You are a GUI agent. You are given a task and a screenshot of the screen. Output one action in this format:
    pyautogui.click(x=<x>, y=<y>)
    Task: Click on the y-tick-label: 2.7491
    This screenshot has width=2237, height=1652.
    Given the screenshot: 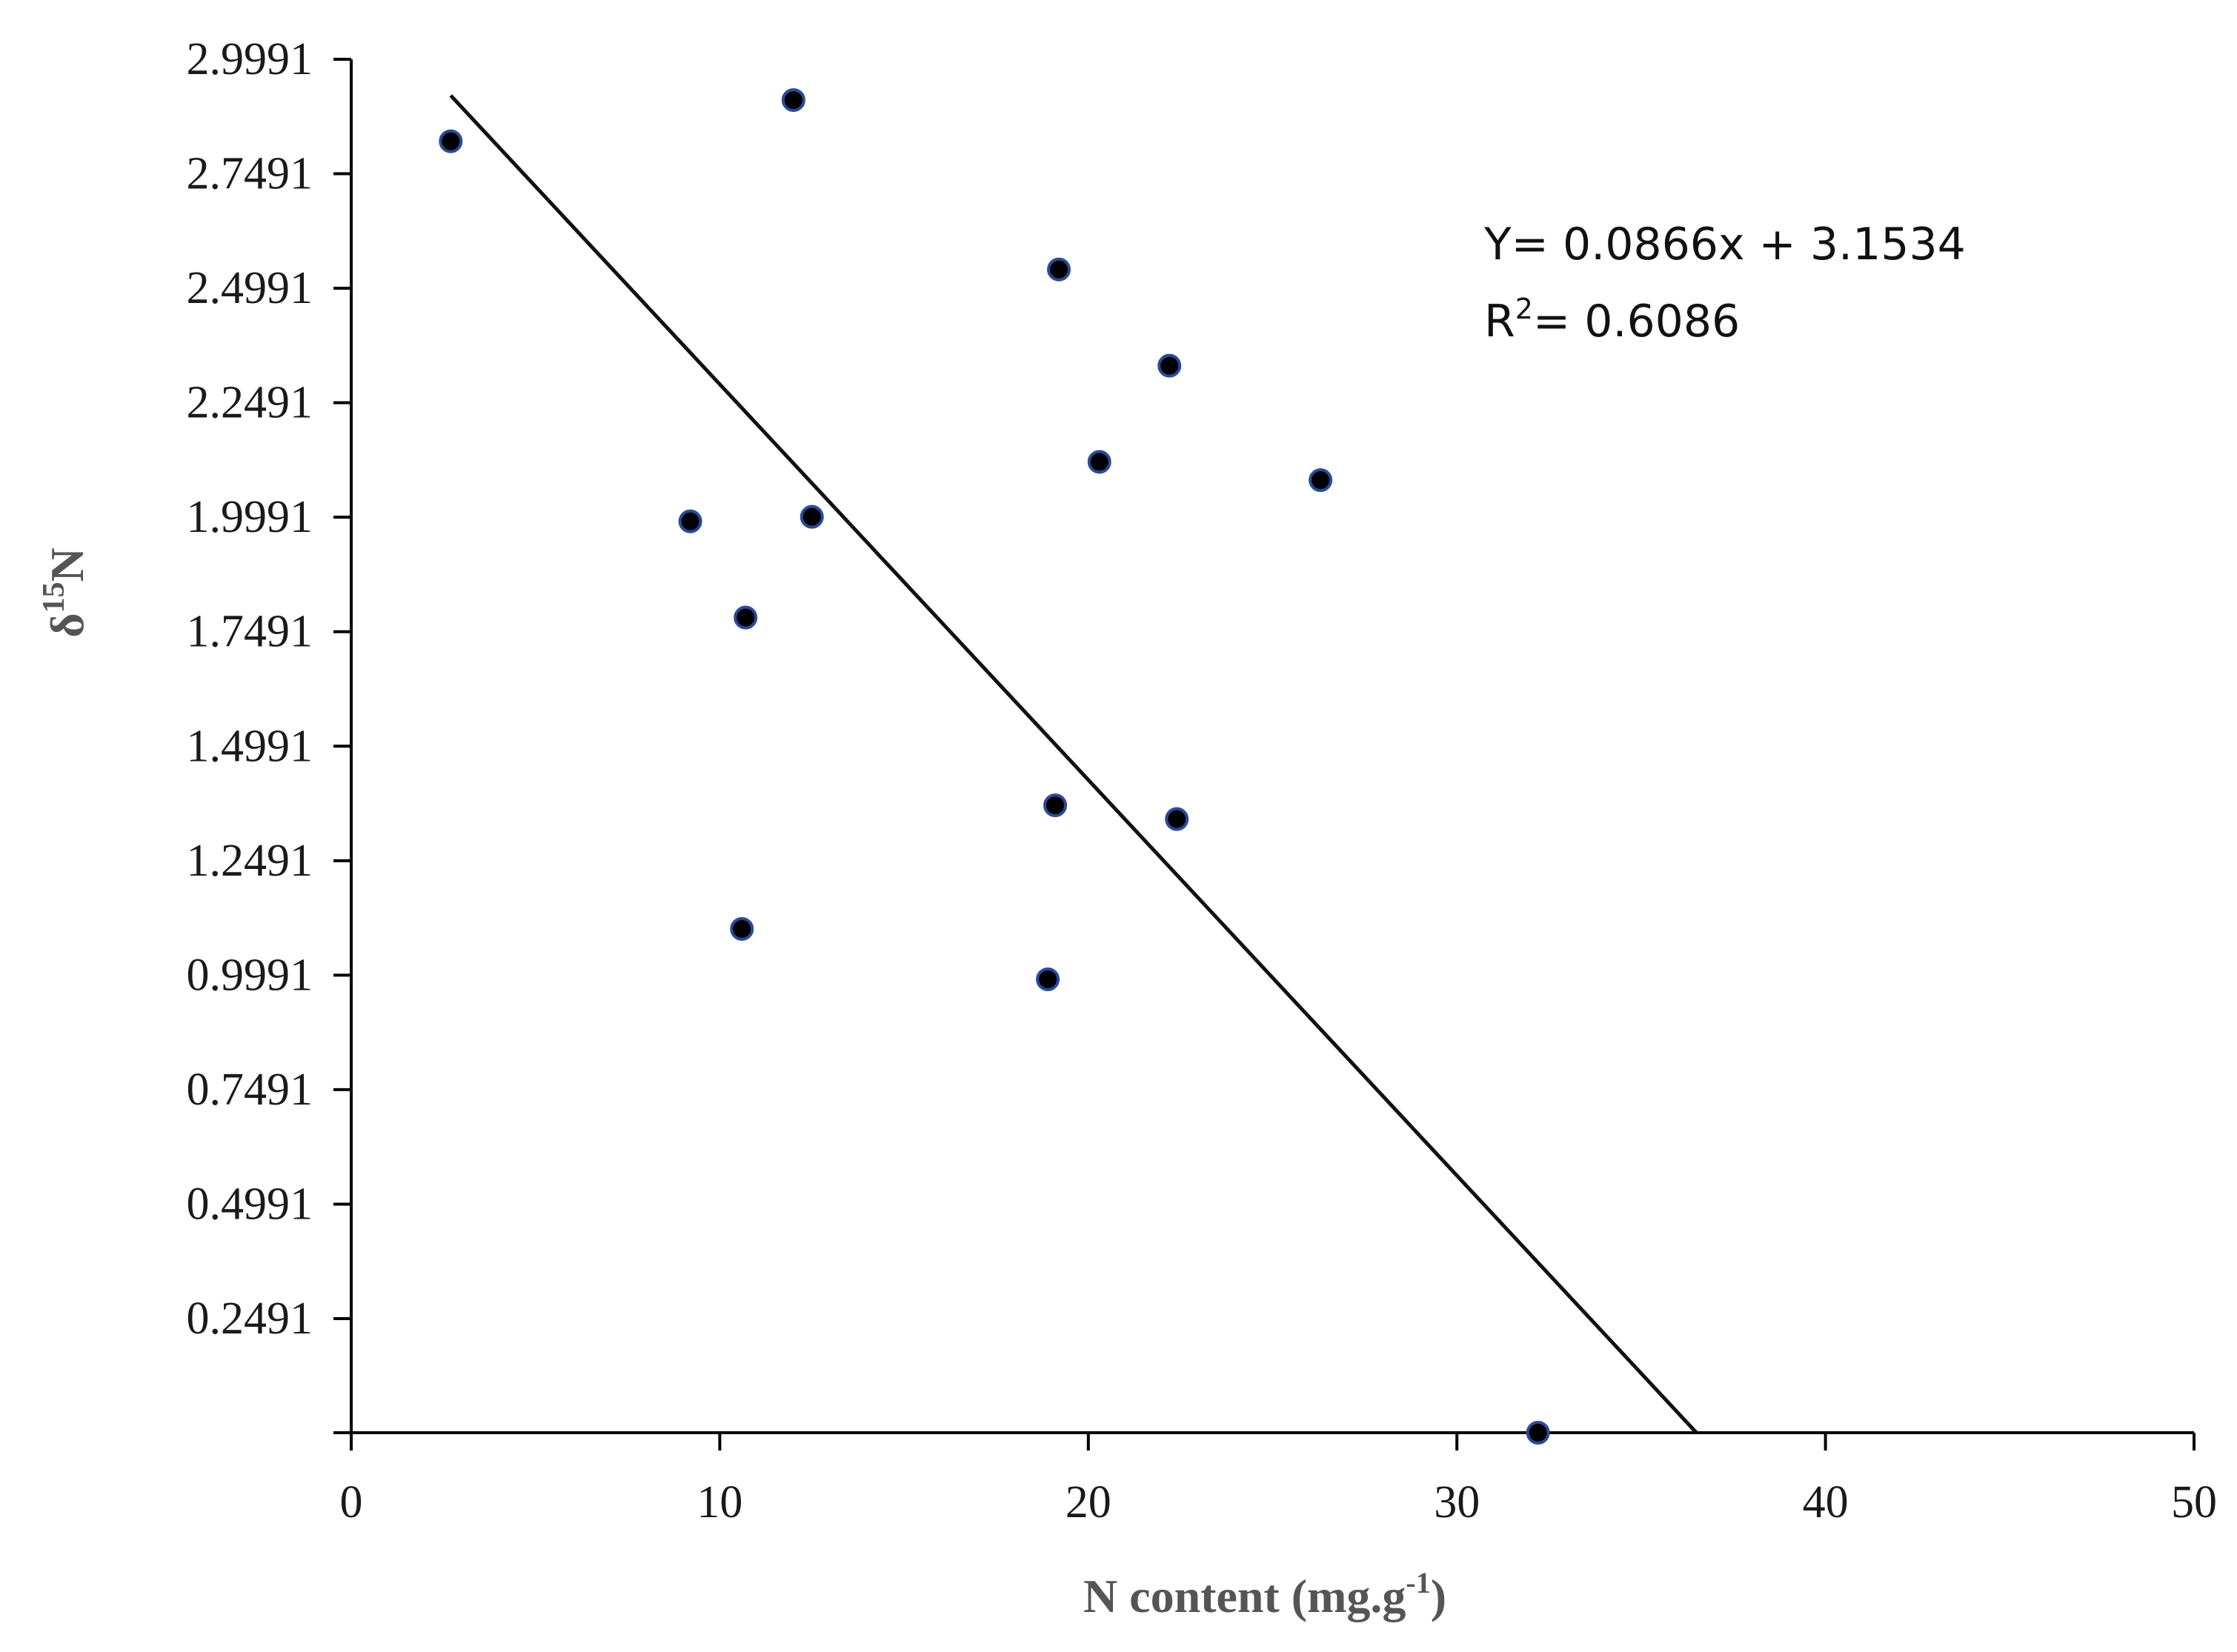 What is the action you would take?
    pyautogui.click(x=250, y=174)
    